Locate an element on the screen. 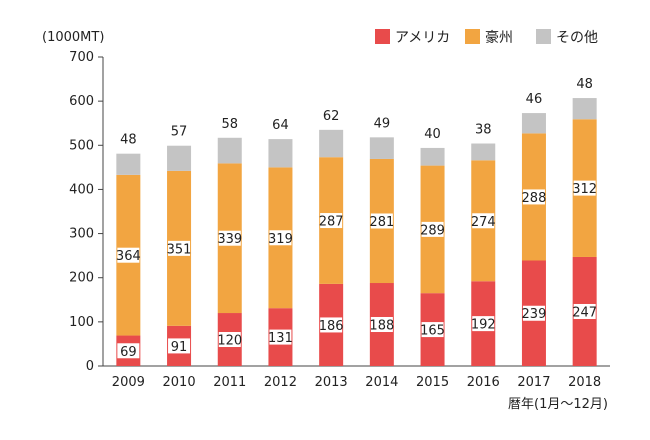  y-tick-label: 100 is located at coordinates (81, 322).